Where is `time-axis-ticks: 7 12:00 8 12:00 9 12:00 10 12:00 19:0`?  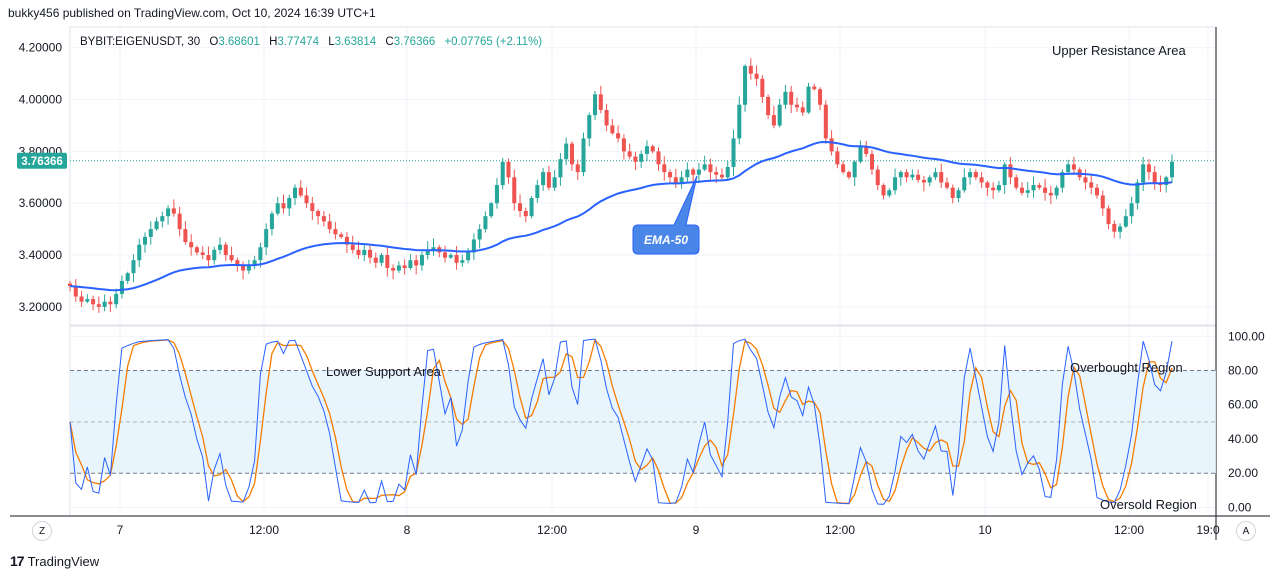 time-axis-ticks: 7 12:00 8 12:00 9 12:00 10 12:00 19:0 is located at coordinates (668, 530).